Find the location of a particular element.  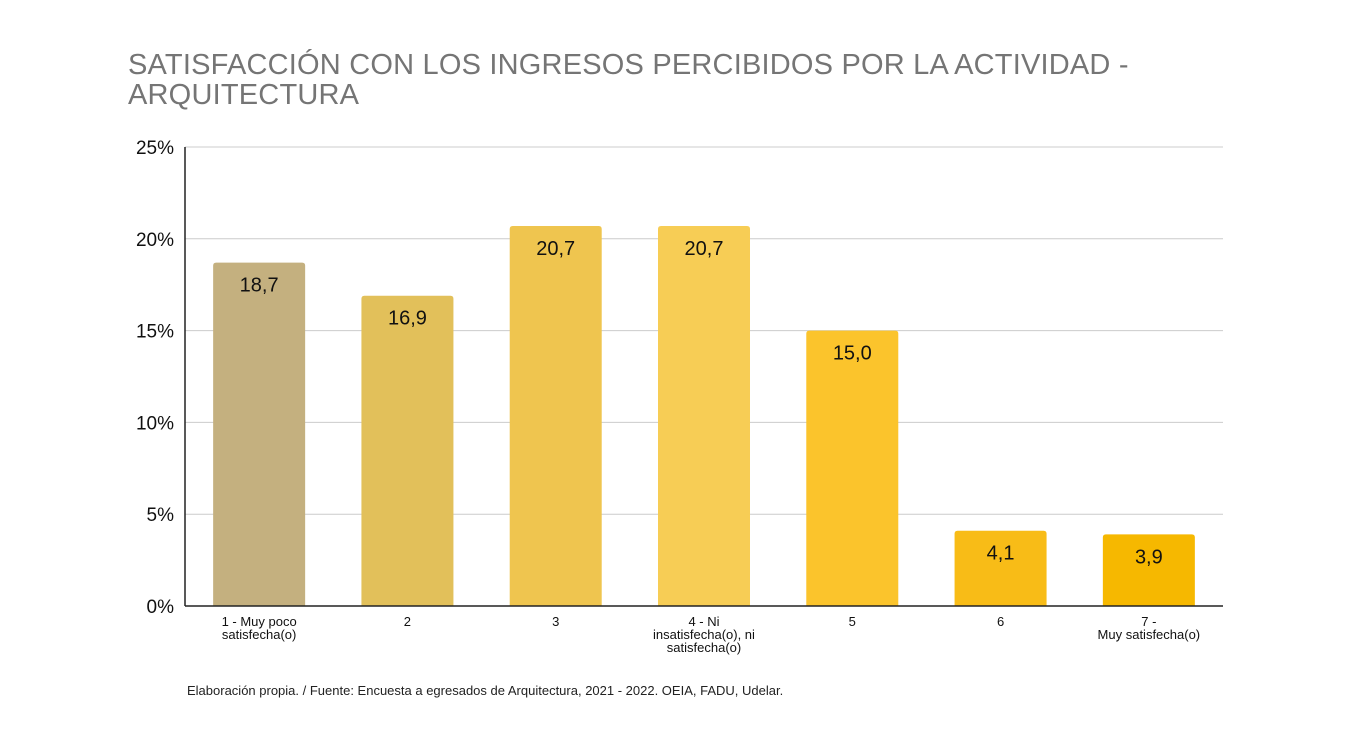

y-tick-label: 15% is located at coordinates (155, 332).